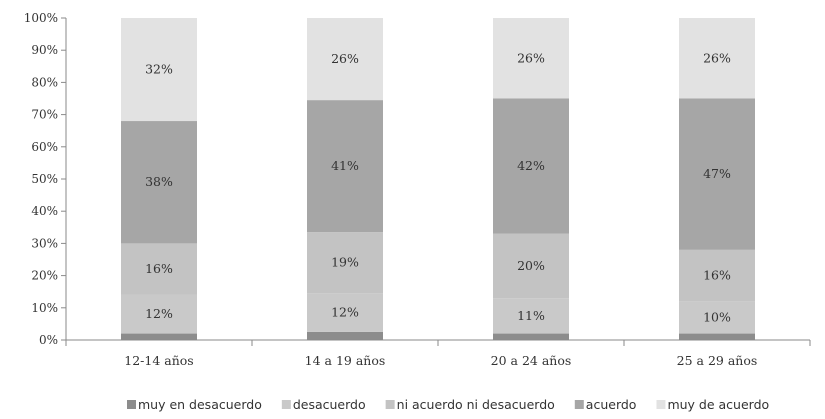 The height and width of the screenshot is (419, 825). What do you see at coordinates (44, 115) in the screenshot?
I see `y-tick-label: 70%` at bounding box center [44, 115].